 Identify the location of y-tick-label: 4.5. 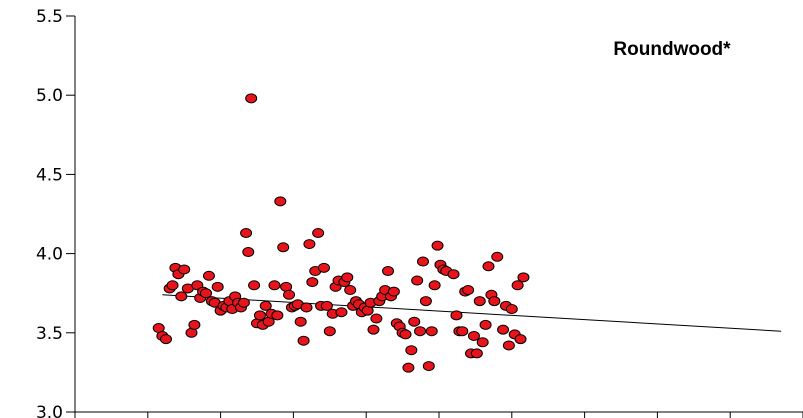
(49, 175).